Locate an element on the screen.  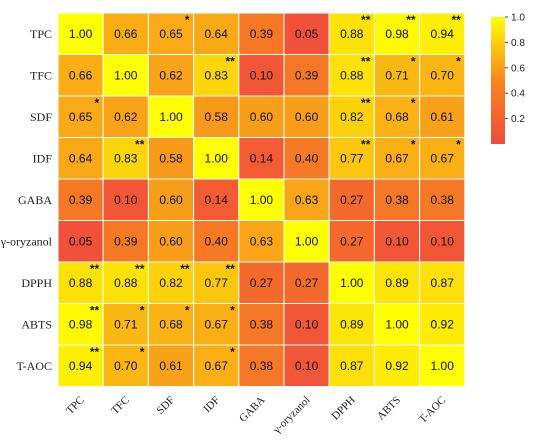
cell-value: 0.38 is located at coordinates (397, 200).